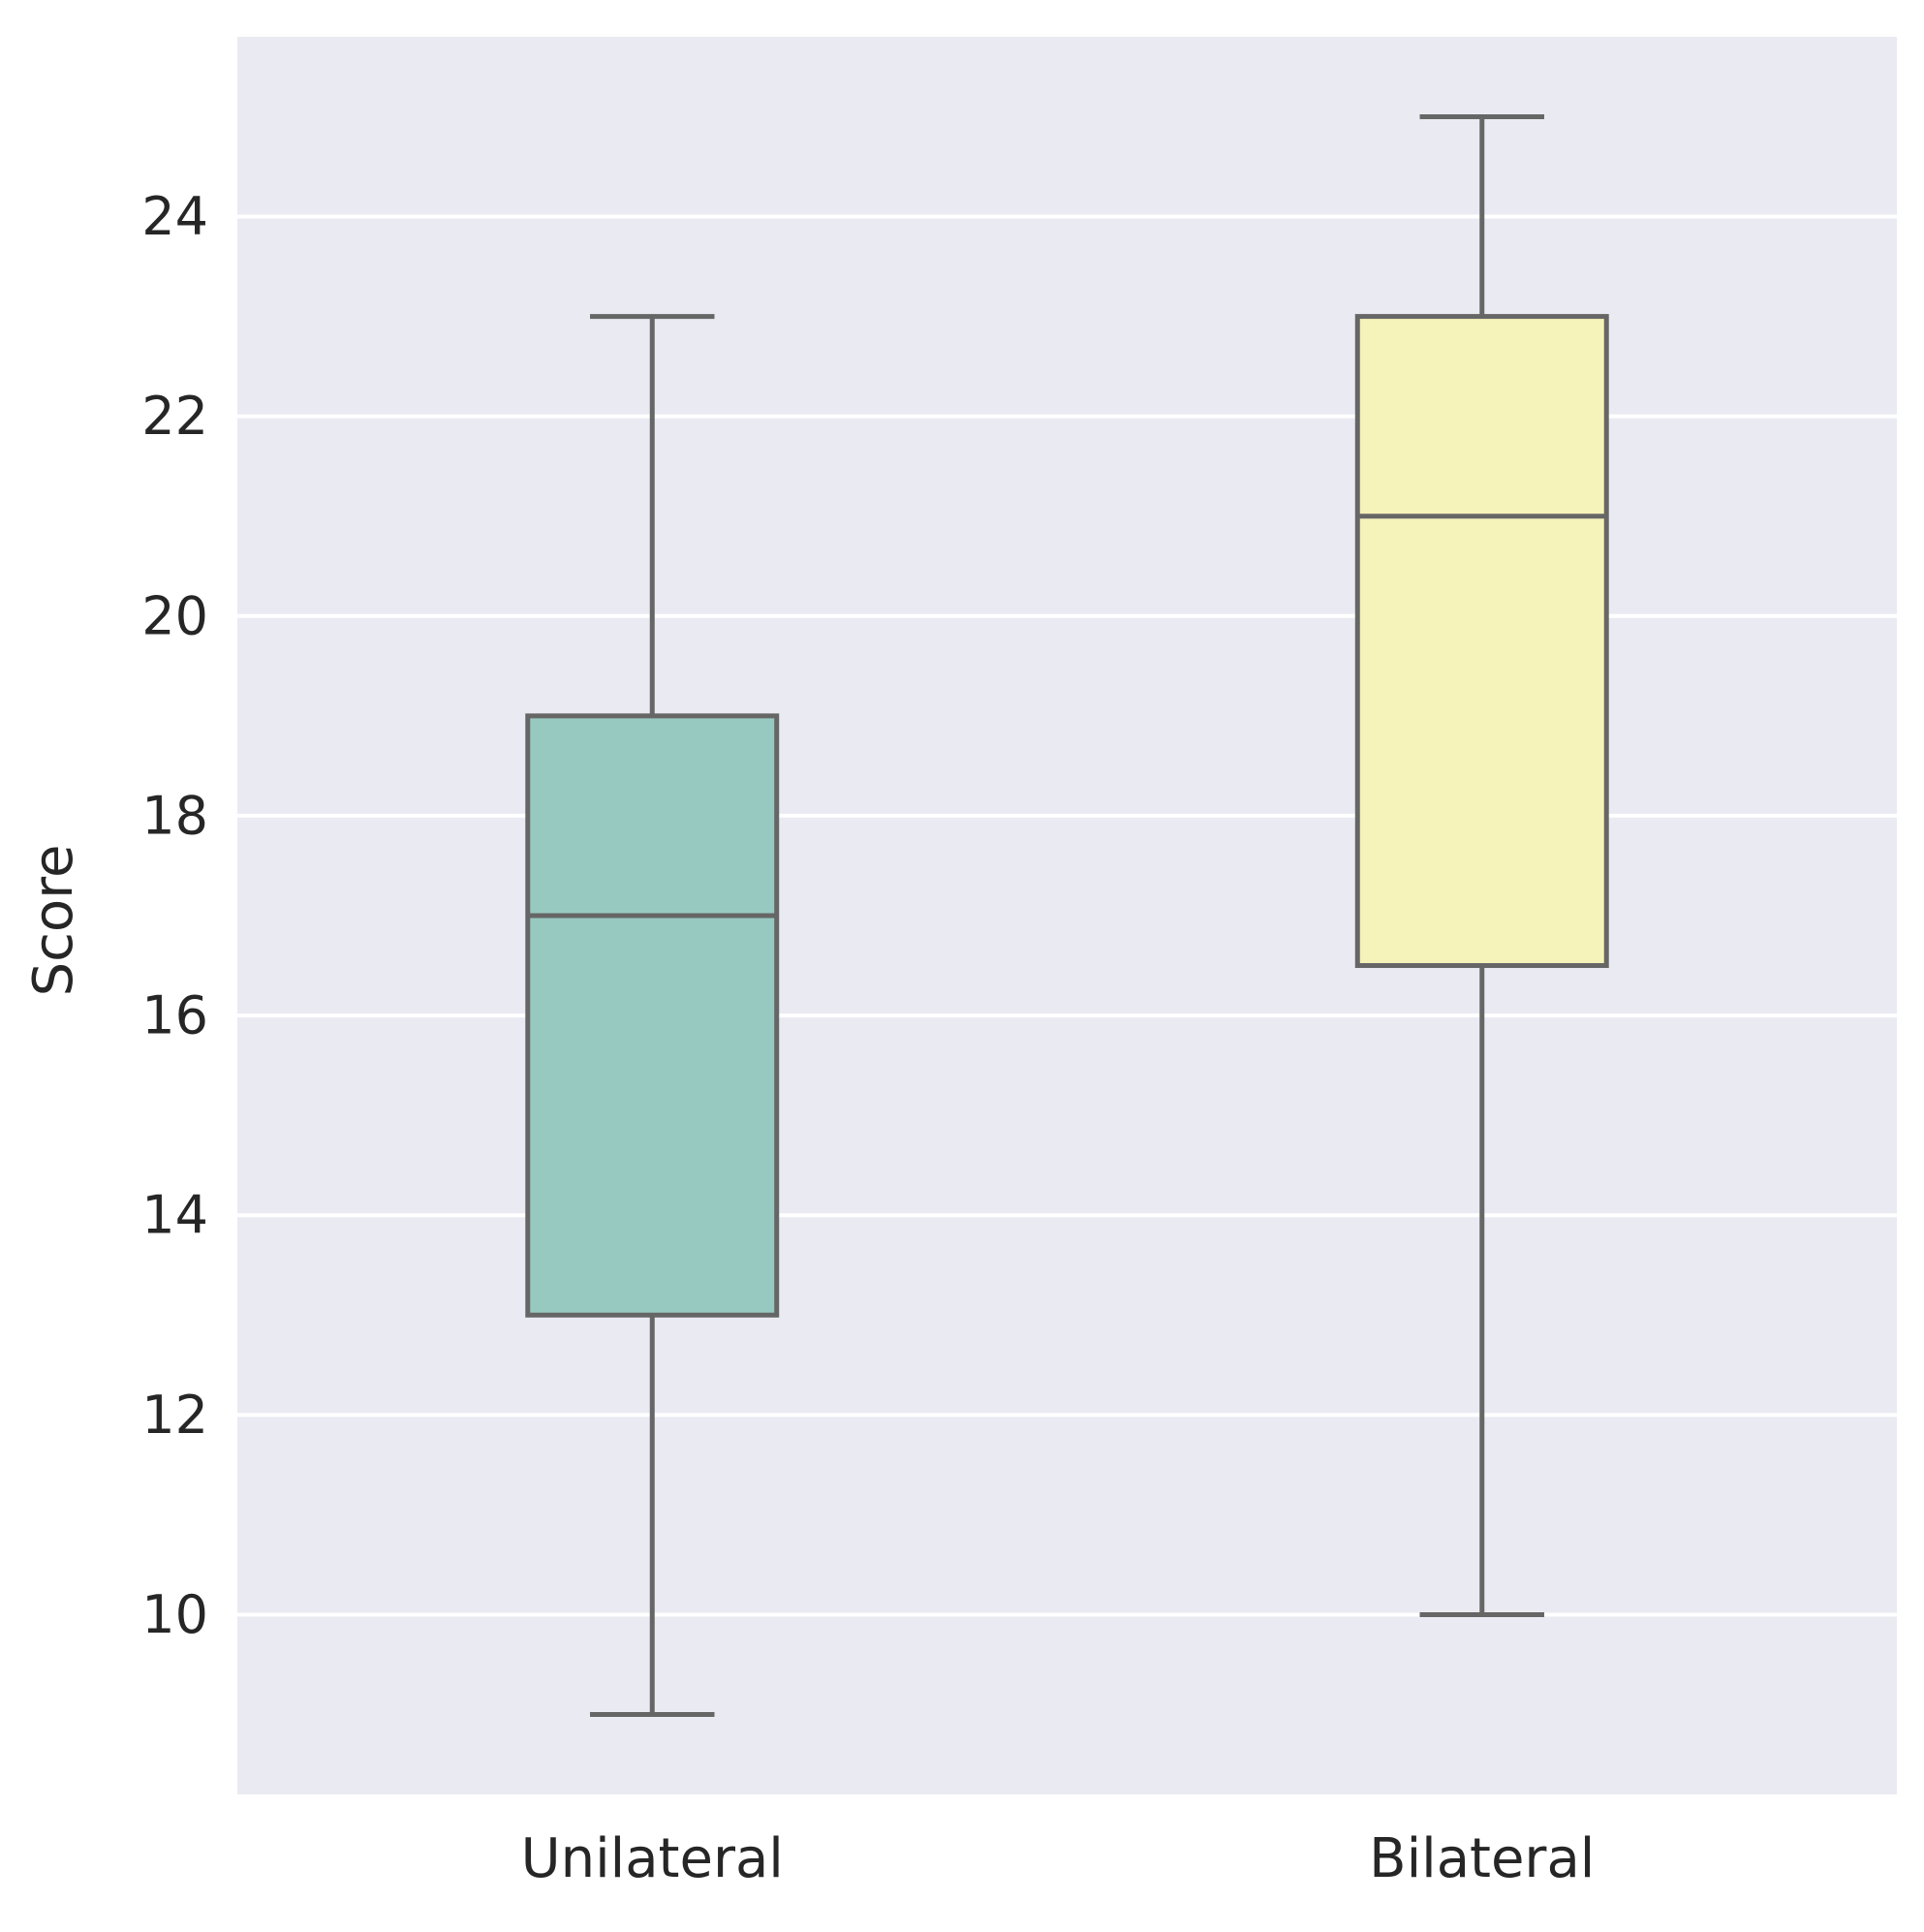 The height and width of the screenshot is (1932, 1924). Describe the element at coordinates (174, 915) in the screenshot. I see `y-tick-labels: 10 12 14 16 18 20 22 24` at that location.